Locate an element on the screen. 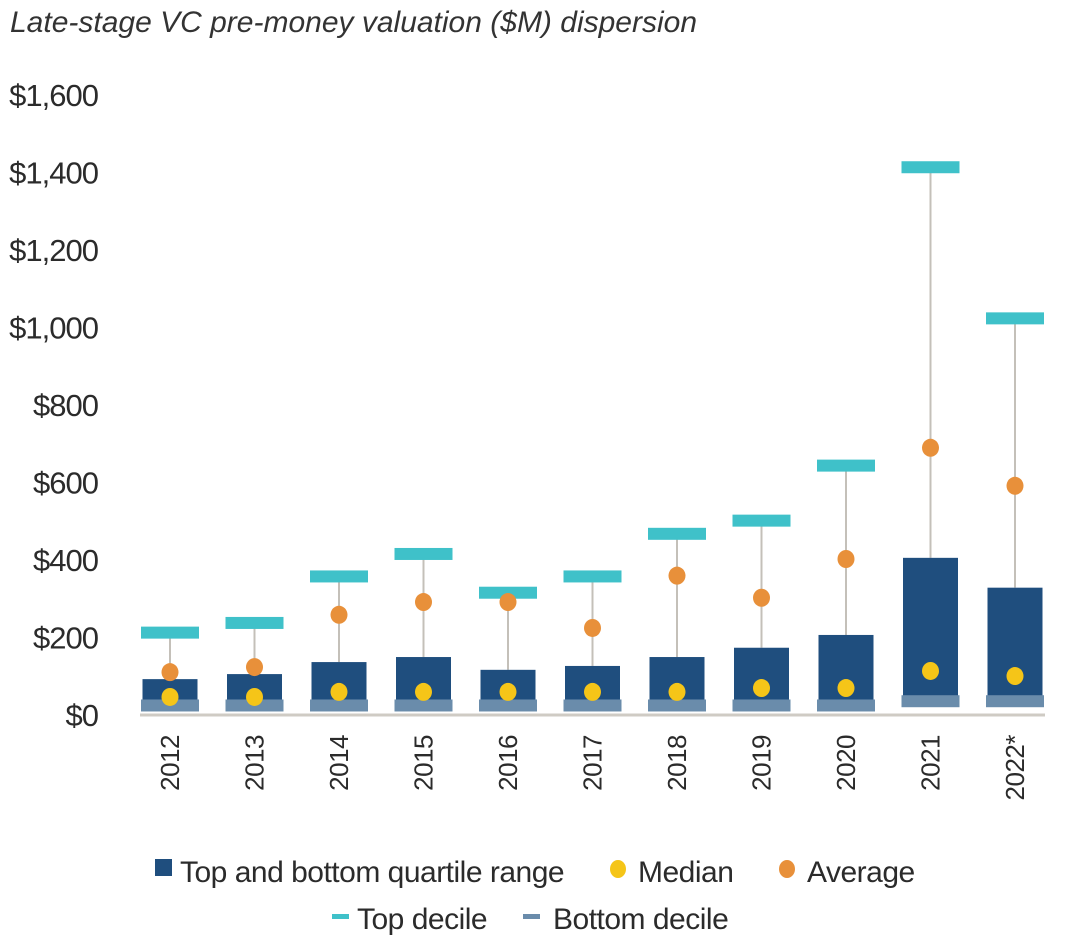 The height and width of the screenshot is (950, 1065). legend-label: Median is located at coordinates (685, 872).